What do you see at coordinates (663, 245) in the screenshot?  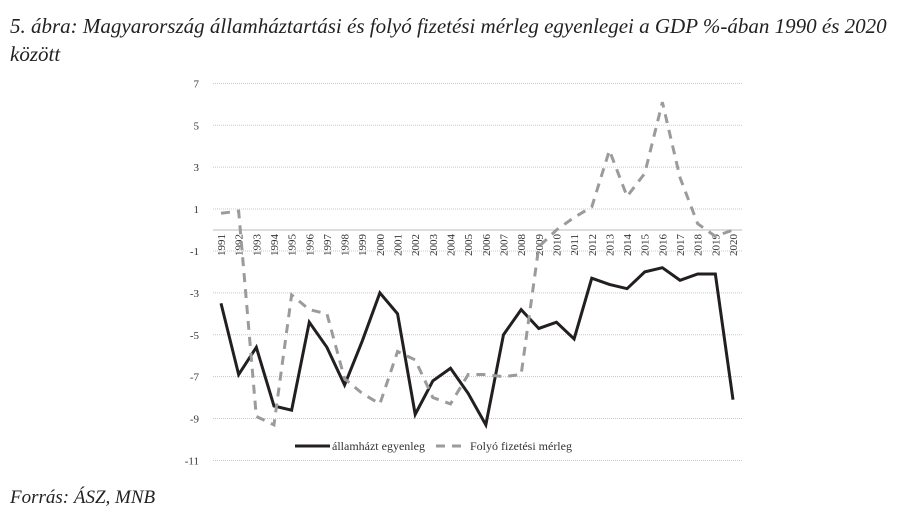 I see `x-tick-label: 2016` at bounding box center [663, 245].